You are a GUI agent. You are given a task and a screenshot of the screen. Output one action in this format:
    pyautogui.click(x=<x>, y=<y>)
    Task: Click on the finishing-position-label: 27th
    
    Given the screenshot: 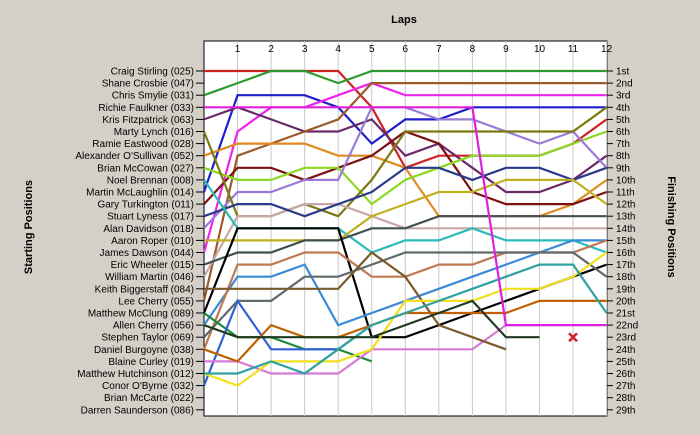 What is the action you would take?
    pyautogui.click(x=625, y=386)
    